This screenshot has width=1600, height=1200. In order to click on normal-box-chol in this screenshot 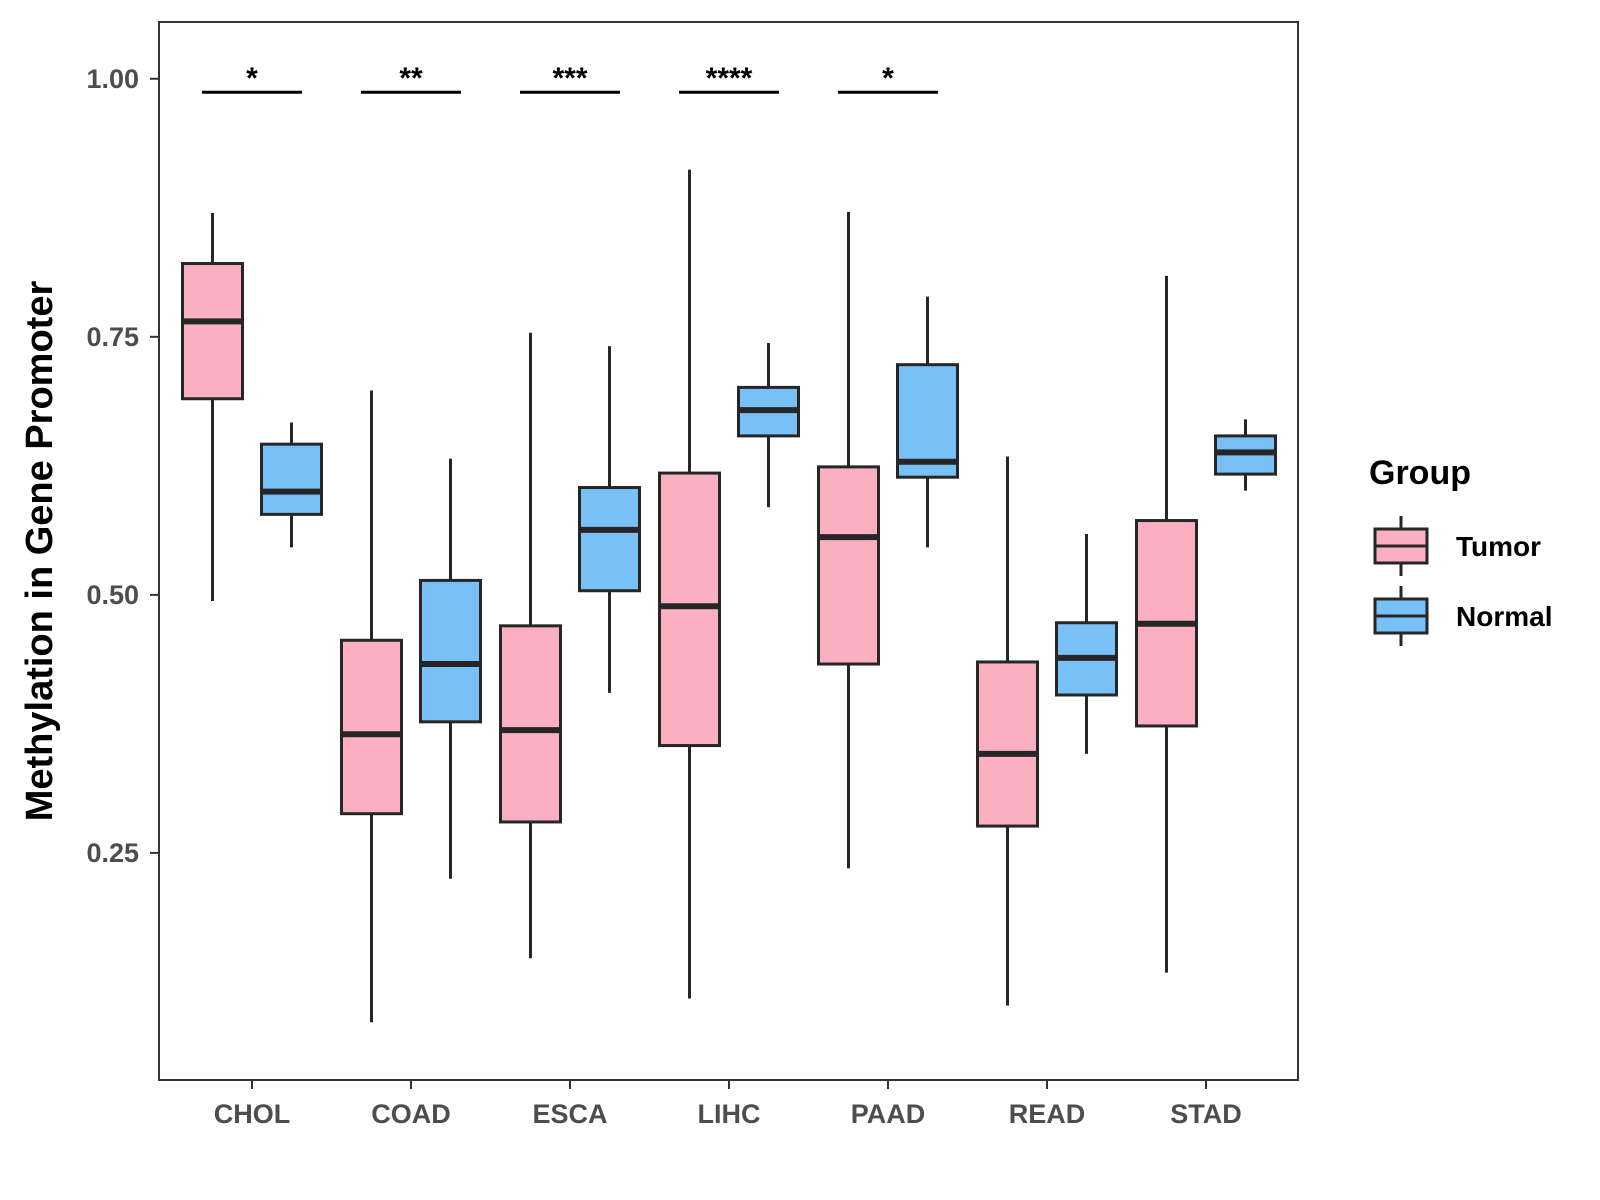, I will do `click(291, 485)`.